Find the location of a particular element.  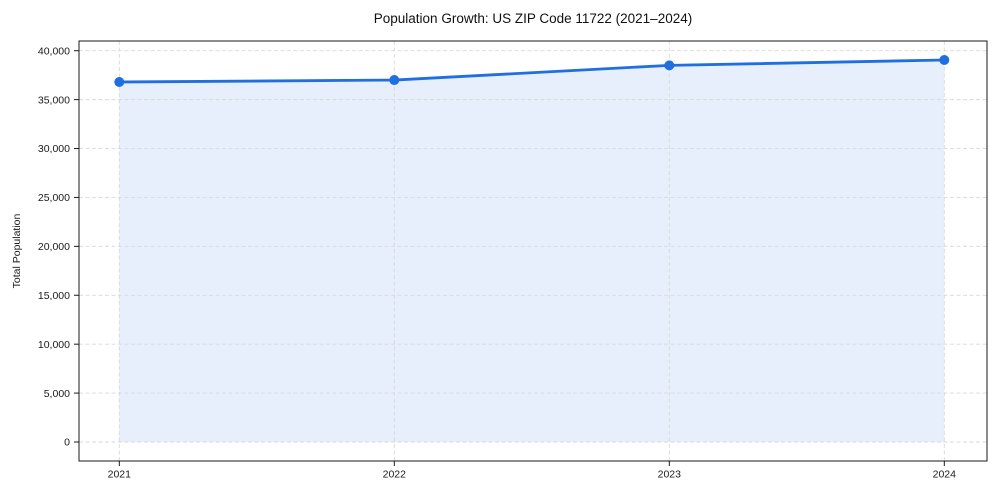

y-tick-label: 40,000 is located at coordinates (54, 51).